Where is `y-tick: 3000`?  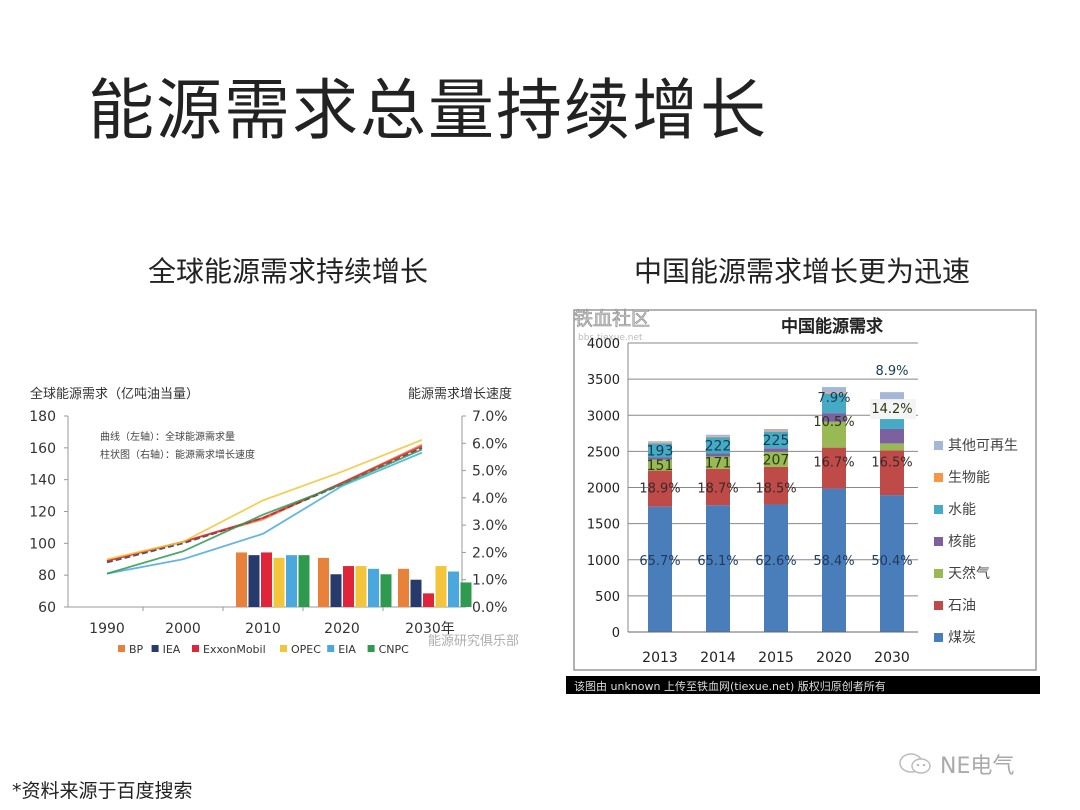
y-tick: 3000 is located at coordinates (603, 416).